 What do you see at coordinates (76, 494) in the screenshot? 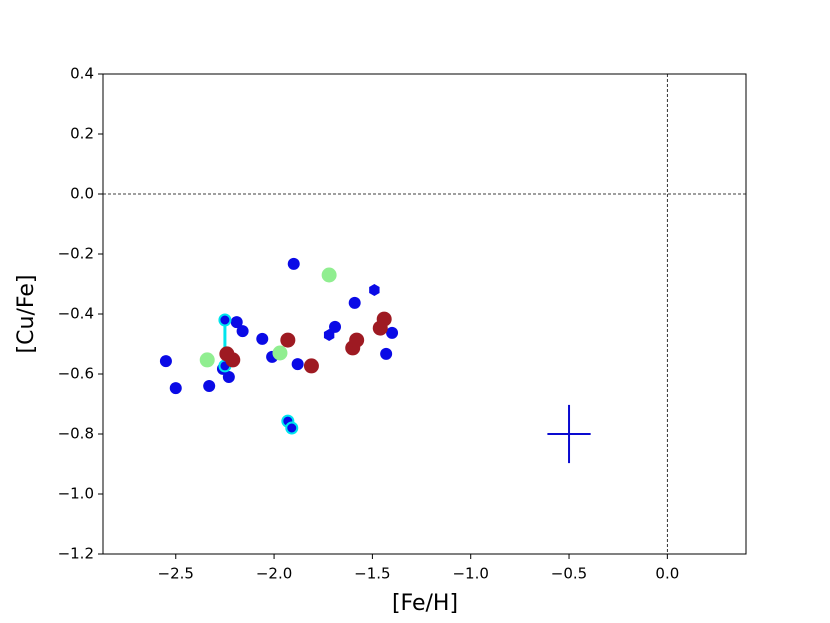
I see `y-tick-label: −1.0` at bounding box center [76, 494].